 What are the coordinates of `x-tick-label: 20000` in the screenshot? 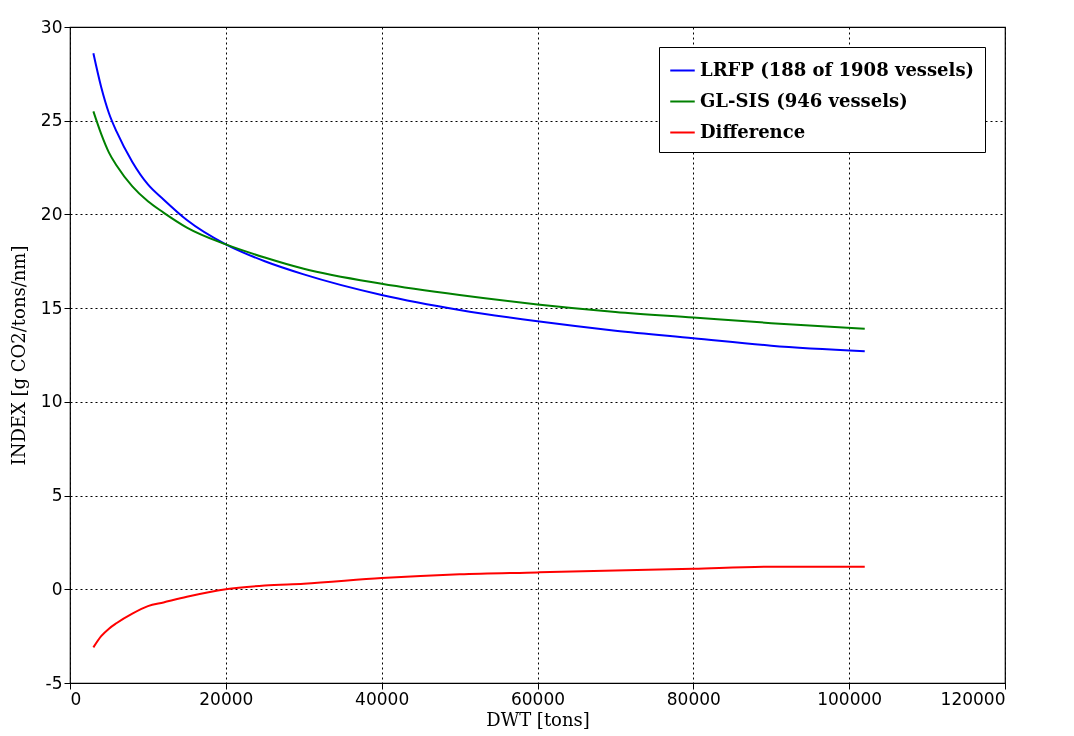 It's located at (226, 698).